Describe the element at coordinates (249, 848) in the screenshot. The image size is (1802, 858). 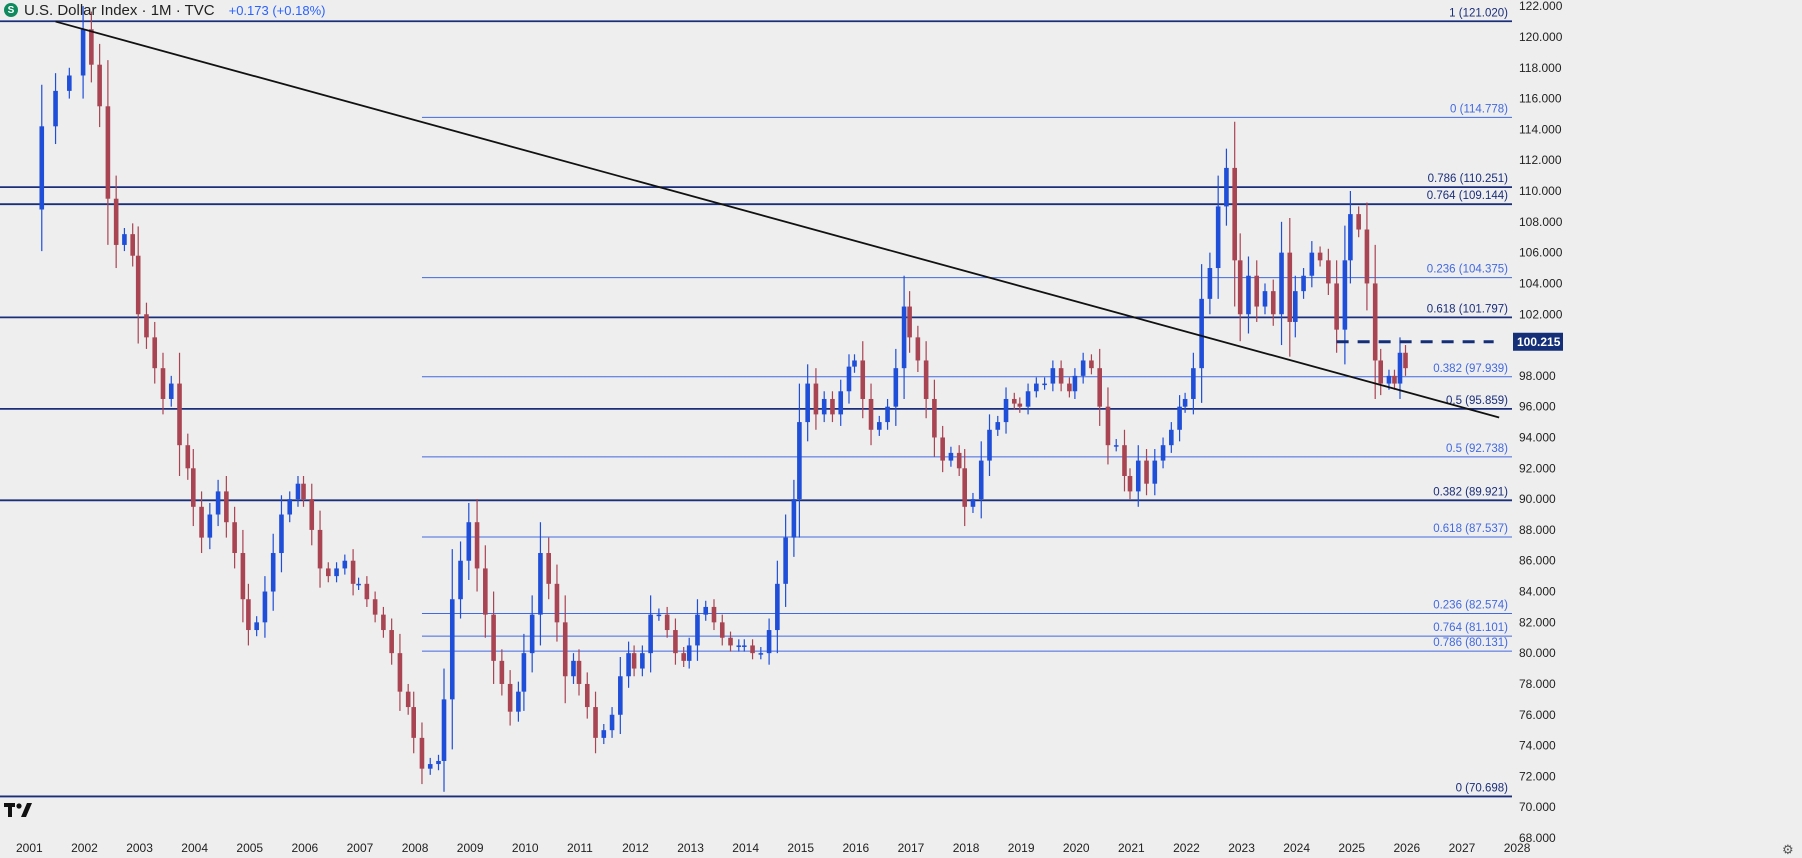
I see `x-tick-label: 2005` at that location.